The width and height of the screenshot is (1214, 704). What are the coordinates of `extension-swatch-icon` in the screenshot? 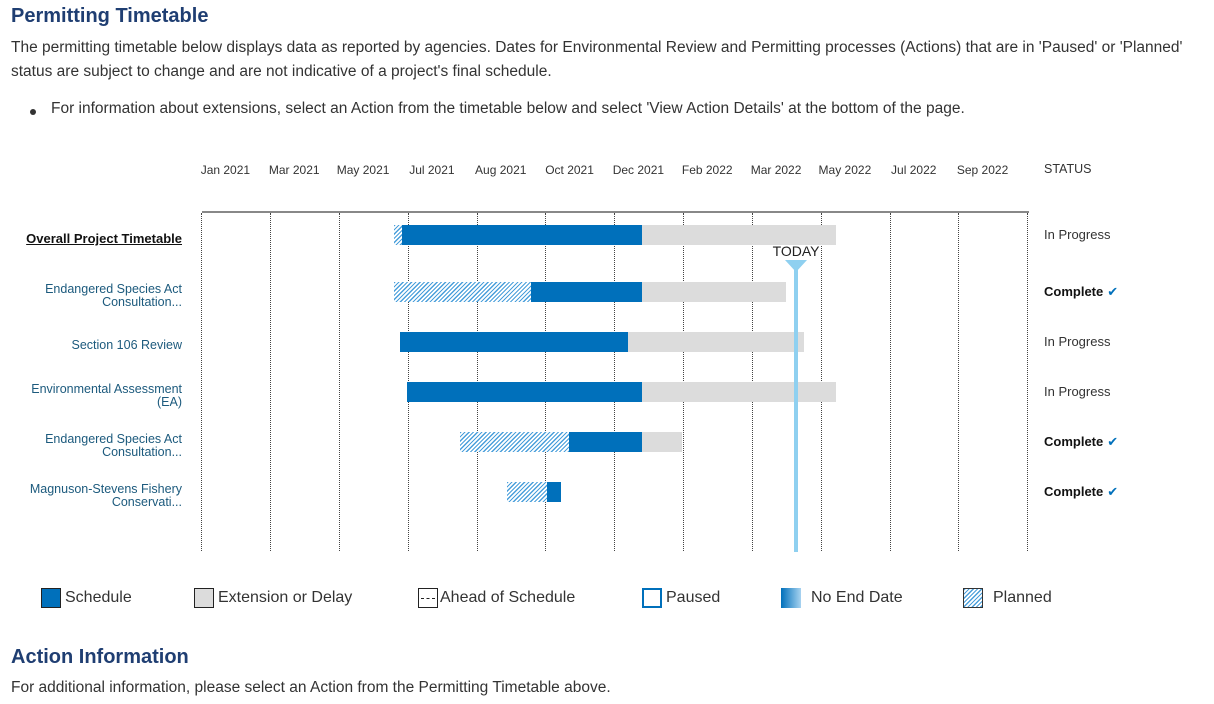 It's located at (204, 598).